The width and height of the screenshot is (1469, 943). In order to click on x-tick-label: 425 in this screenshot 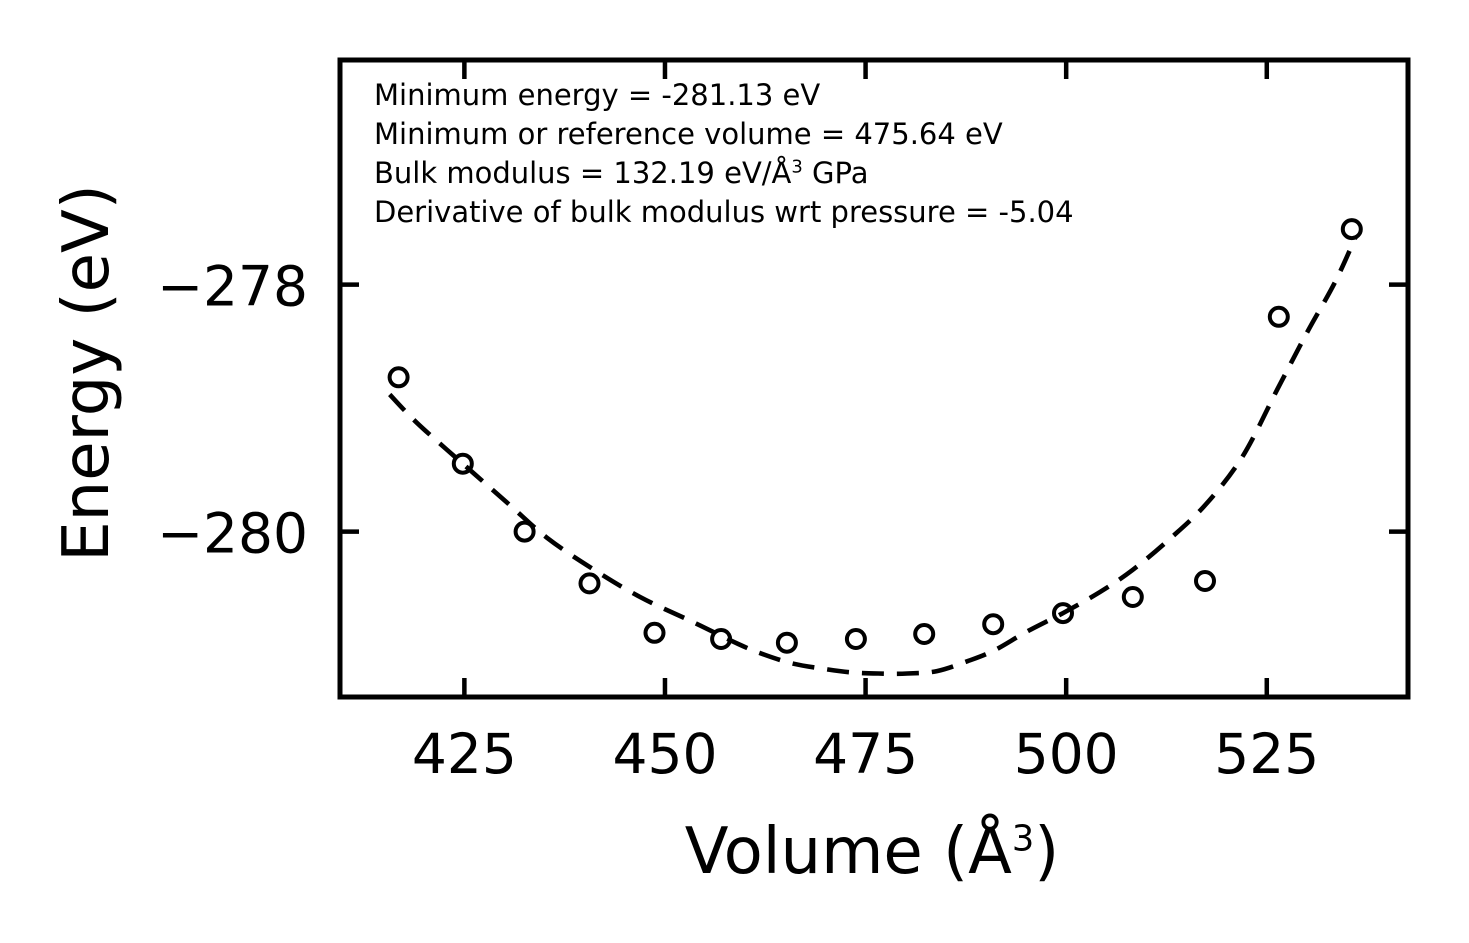, I will do `click(464, 754)`.